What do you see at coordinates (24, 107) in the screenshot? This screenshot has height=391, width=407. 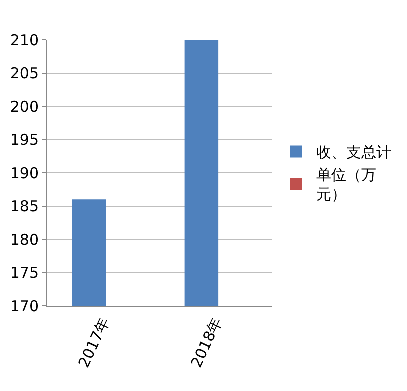 I see `y-tick-label: 200` at bounding box center [24, 107].